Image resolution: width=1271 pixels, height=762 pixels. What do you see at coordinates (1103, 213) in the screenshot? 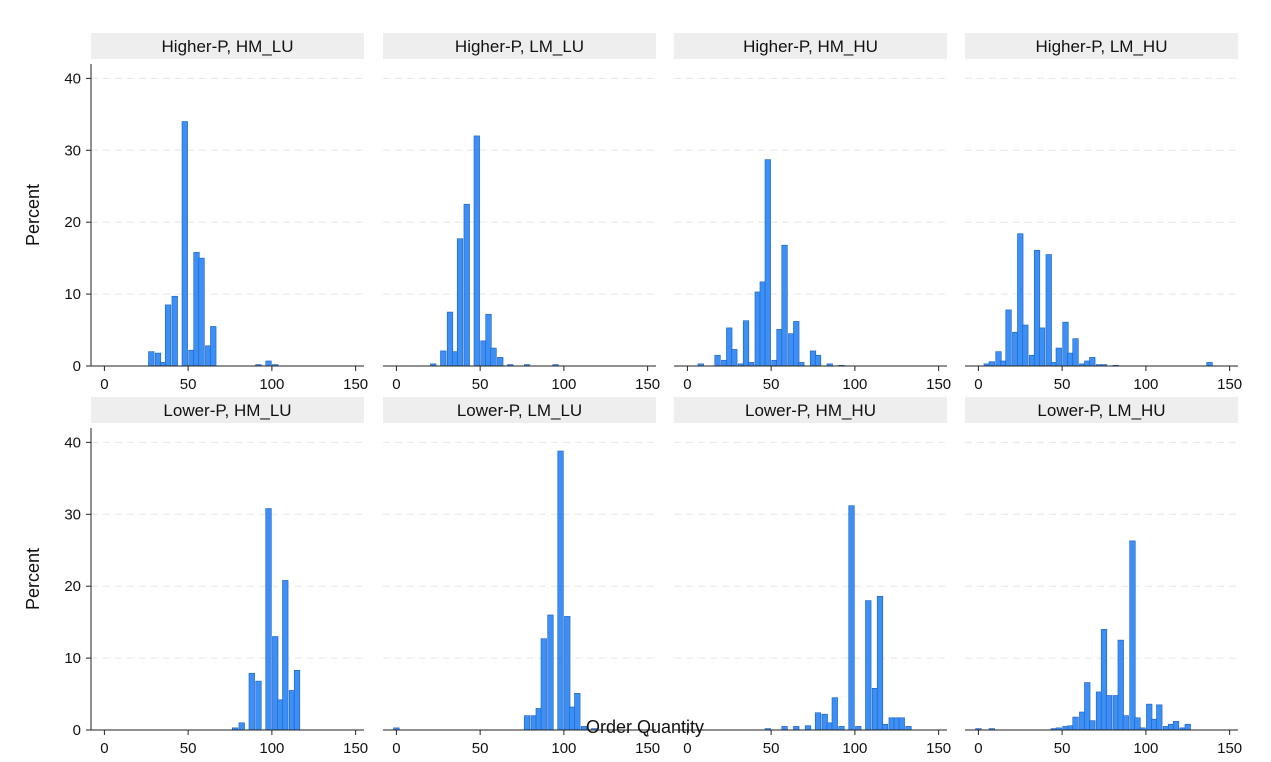
I see `panel: Higher-P, LM_HU 0 50 100 150` at bounding box center [1103, 213].